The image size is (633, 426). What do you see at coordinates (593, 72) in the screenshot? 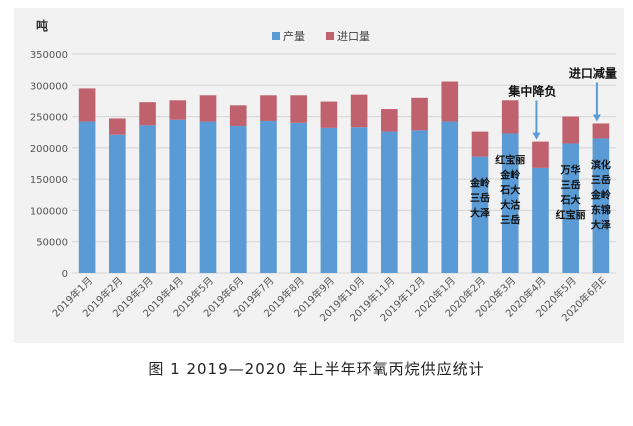
I see `annotation-label: 进口减量` at bounding box center [593, 72].